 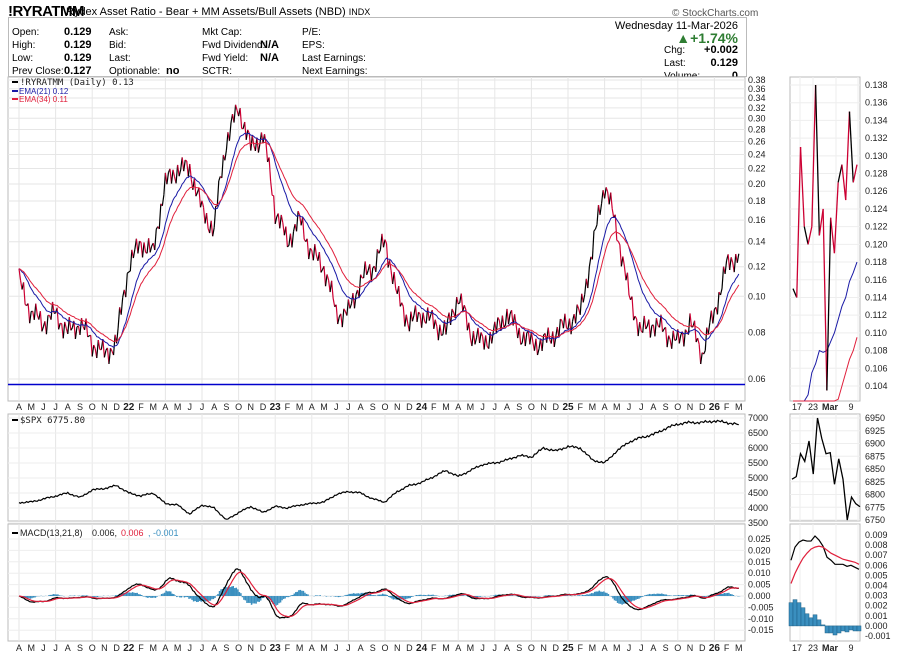 I want to click on x-tick-label: F, so click(x=580, y=407).